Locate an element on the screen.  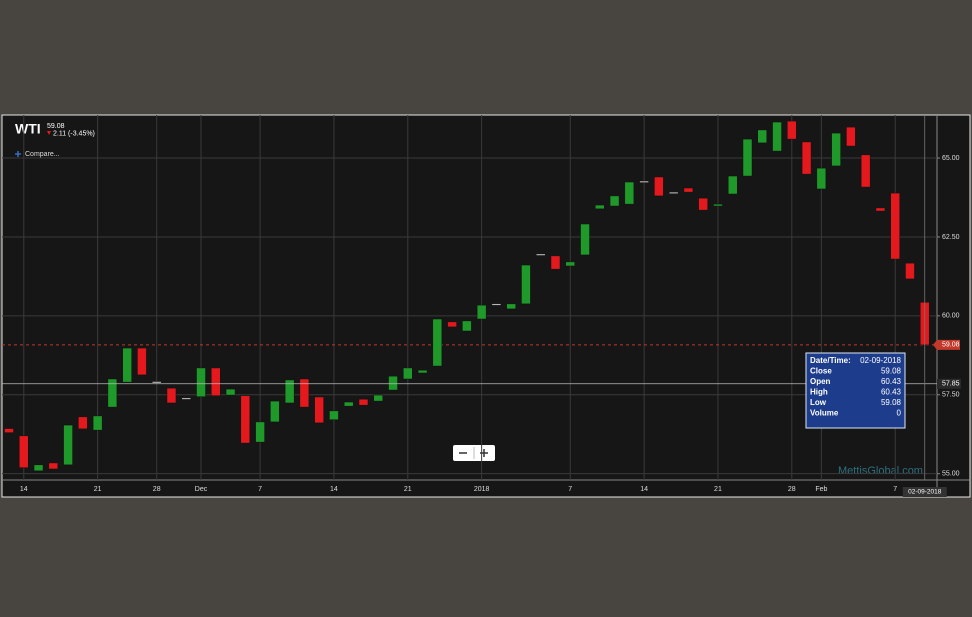
compare-icon is located at coordinates (18, 154).